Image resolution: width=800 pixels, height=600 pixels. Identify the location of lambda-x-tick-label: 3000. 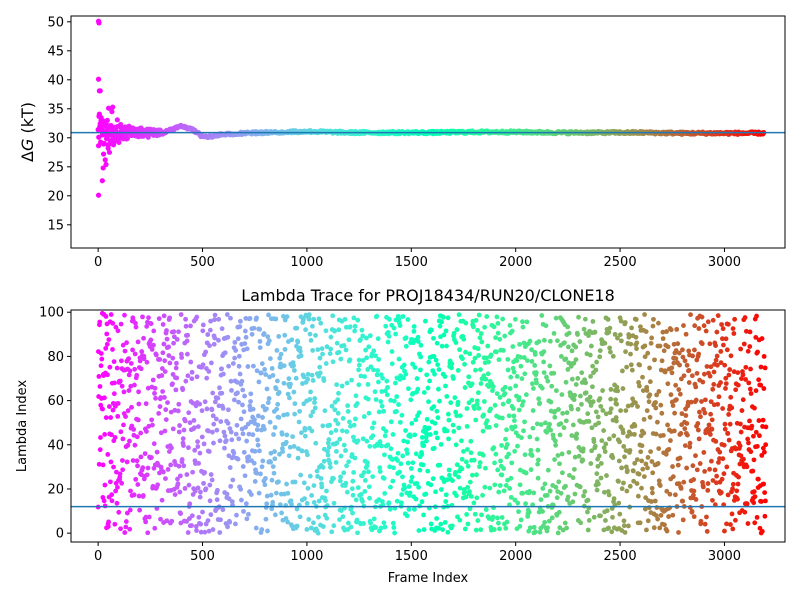
(724, 556).